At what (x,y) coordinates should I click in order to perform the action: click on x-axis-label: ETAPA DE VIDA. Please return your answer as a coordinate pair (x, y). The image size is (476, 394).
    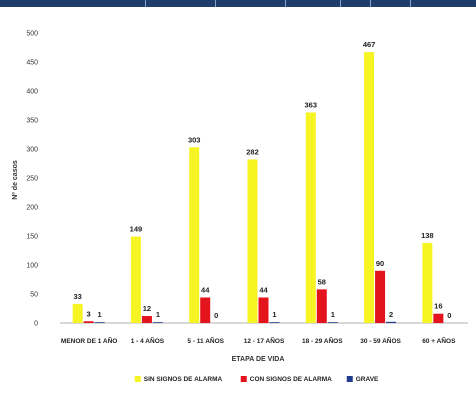
    Looking at the image, I should click on (258, 359).